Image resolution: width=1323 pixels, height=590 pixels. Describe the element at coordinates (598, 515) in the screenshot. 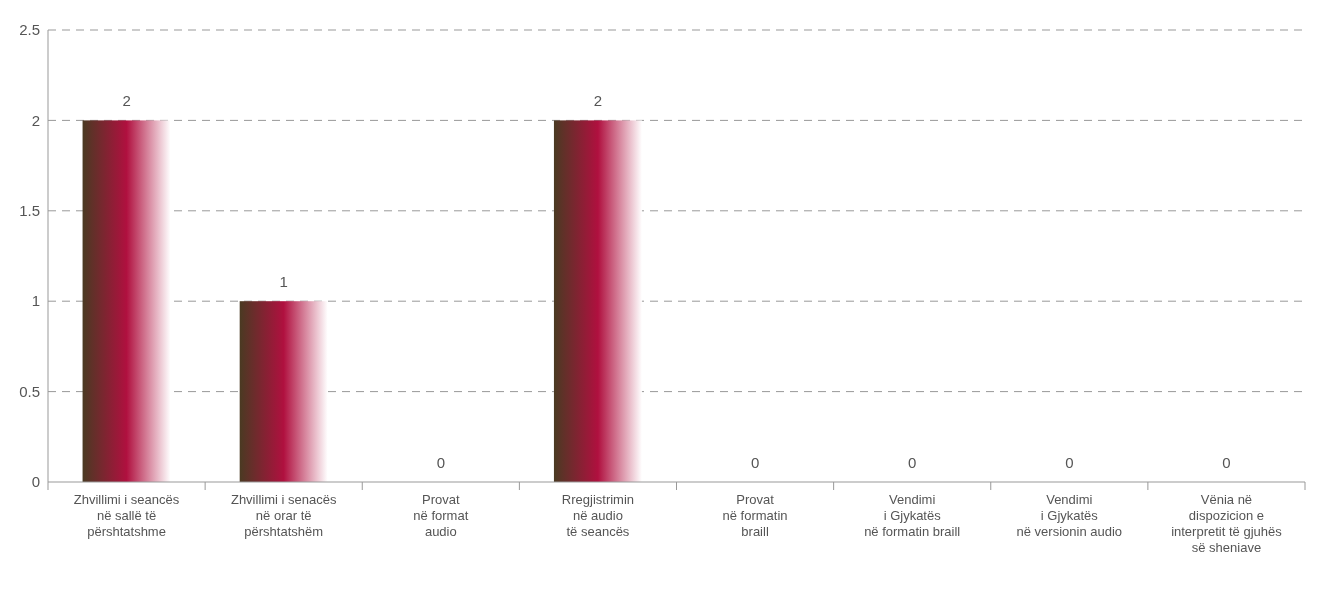

I see `x-tick-label: Rregjistrimin në audio të seancës` at that location.